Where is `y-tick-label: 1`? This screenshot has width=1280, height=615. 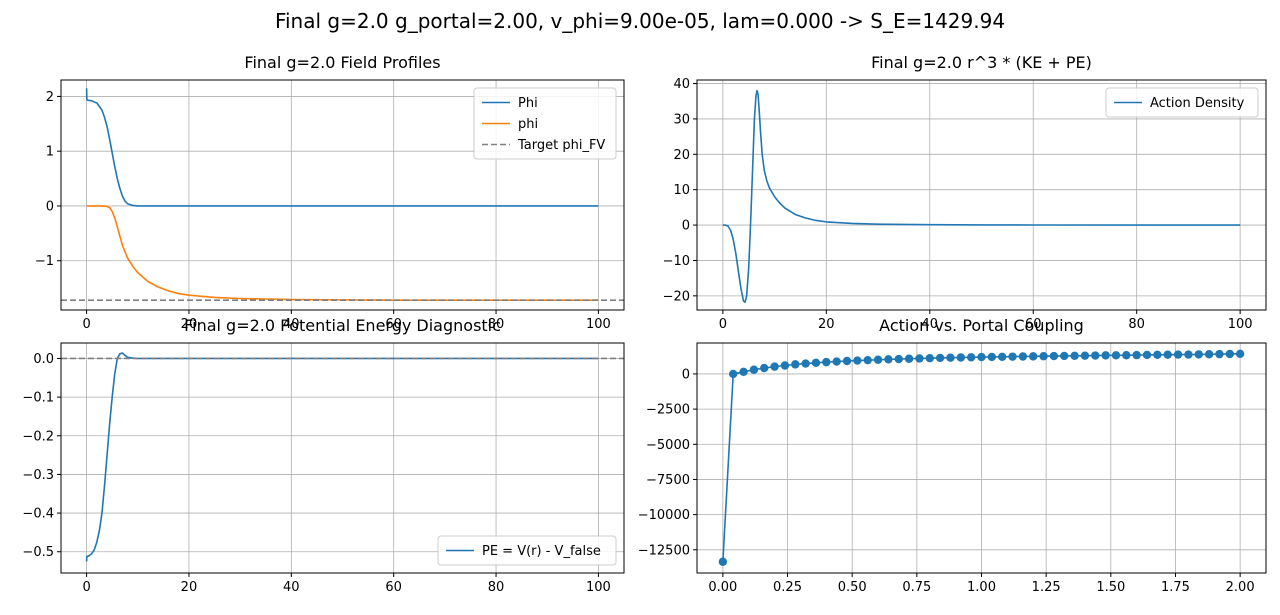
y-tick-label: 1 is located at coordinates (50, 152).